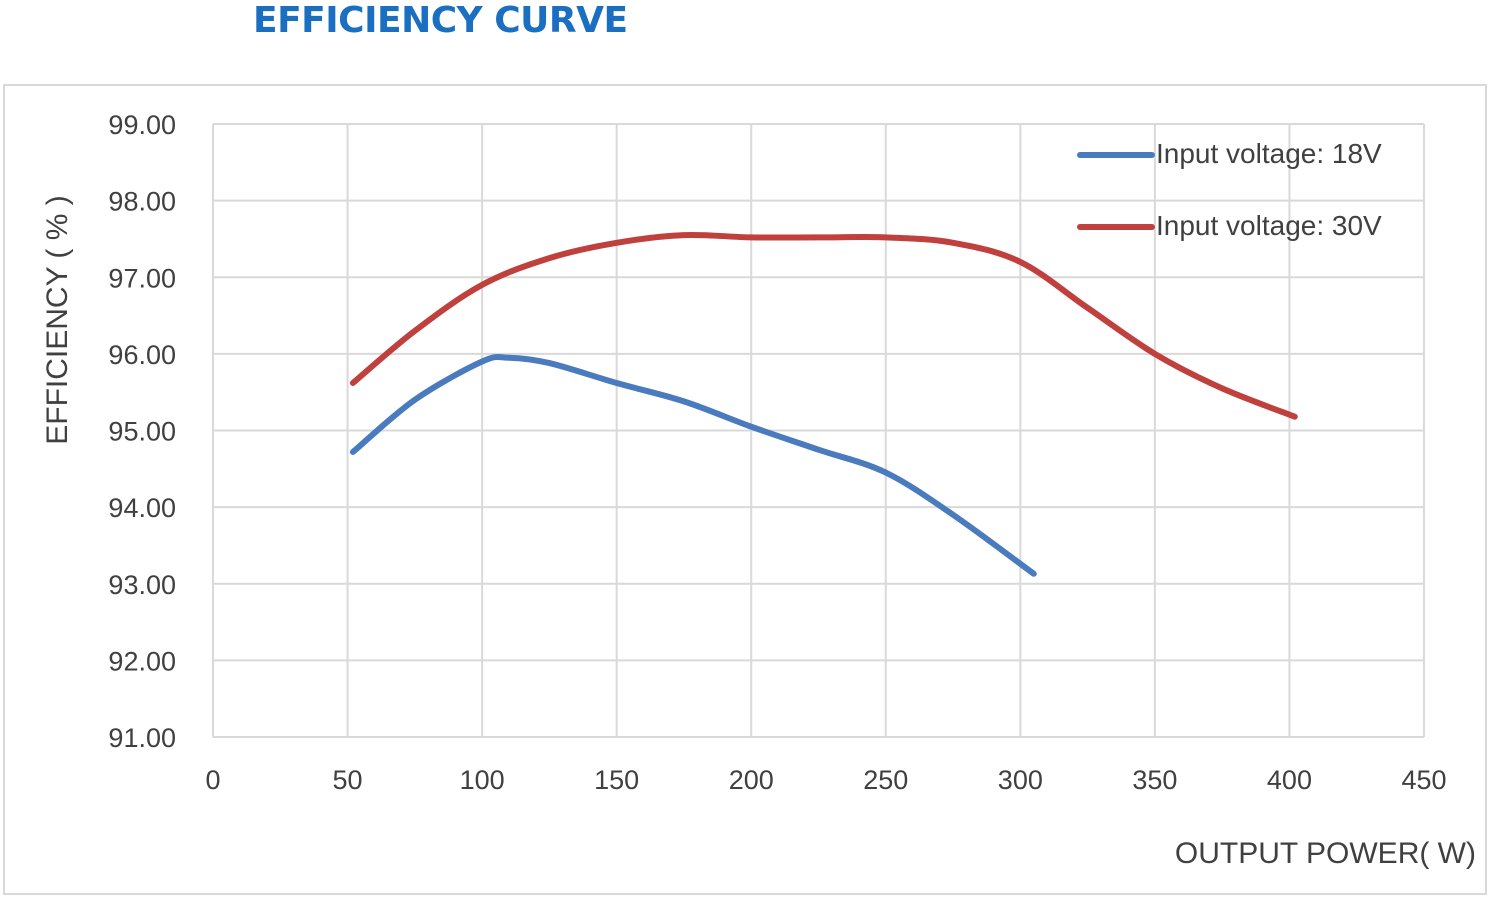  Describe the element at coordinates (1423, 780) in the screenshot. I see `x-tick-label: 450` at that location.